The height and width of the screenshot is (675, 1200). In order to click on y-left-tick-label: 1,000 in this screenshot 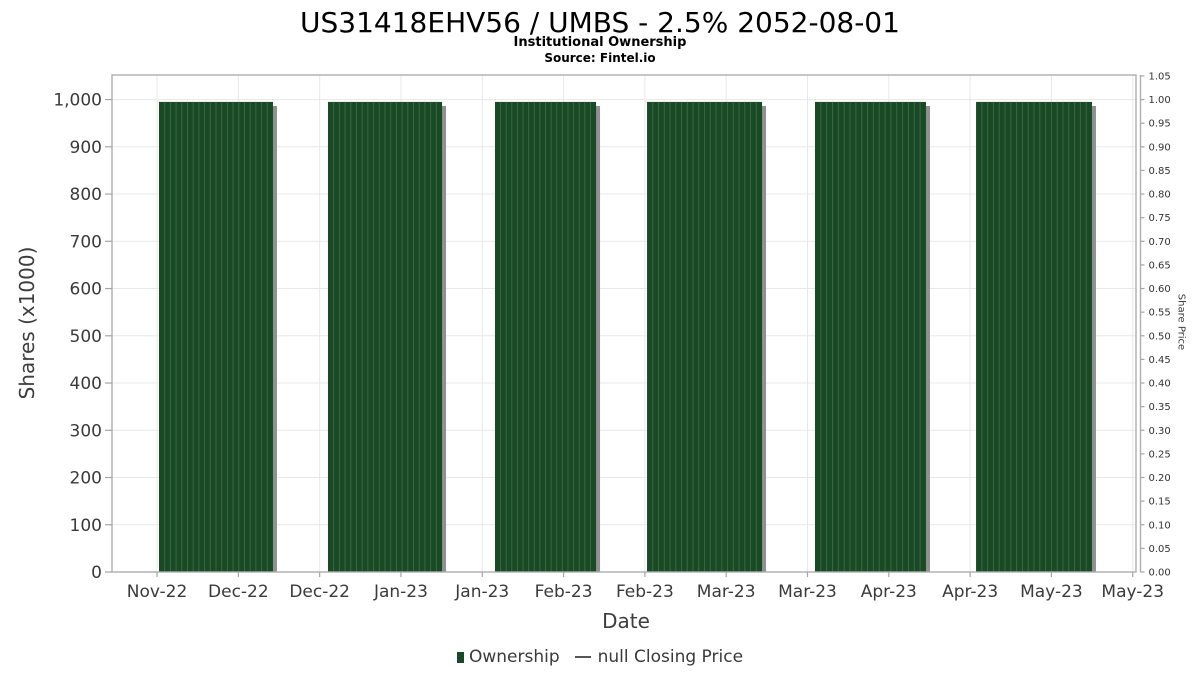, I will do `click(77, 101)`.